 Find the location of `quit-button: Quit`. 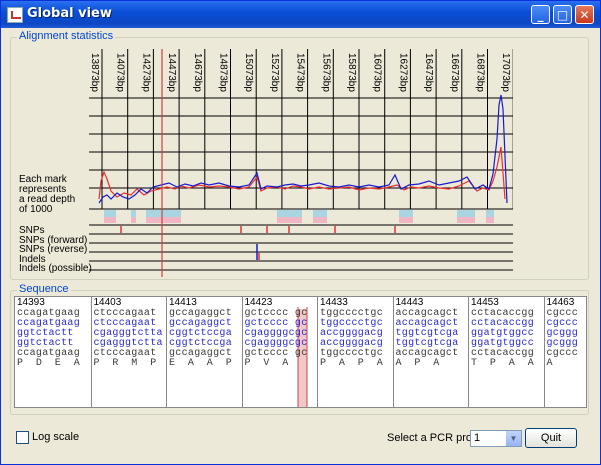

quit-button: Quit is located at coordinates (551, 438).